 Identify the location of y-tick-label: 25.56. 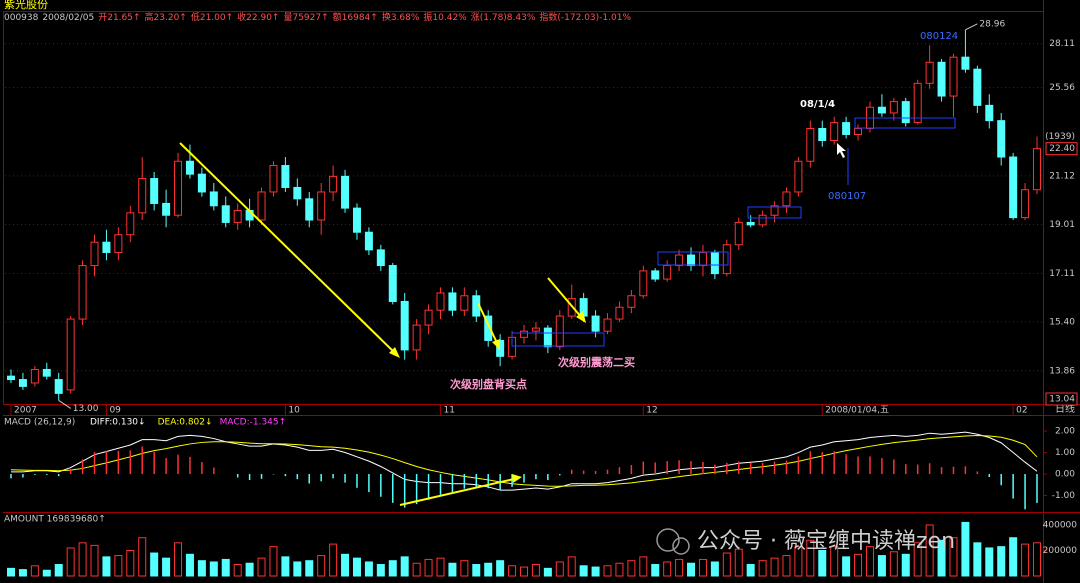
(1062, 88).